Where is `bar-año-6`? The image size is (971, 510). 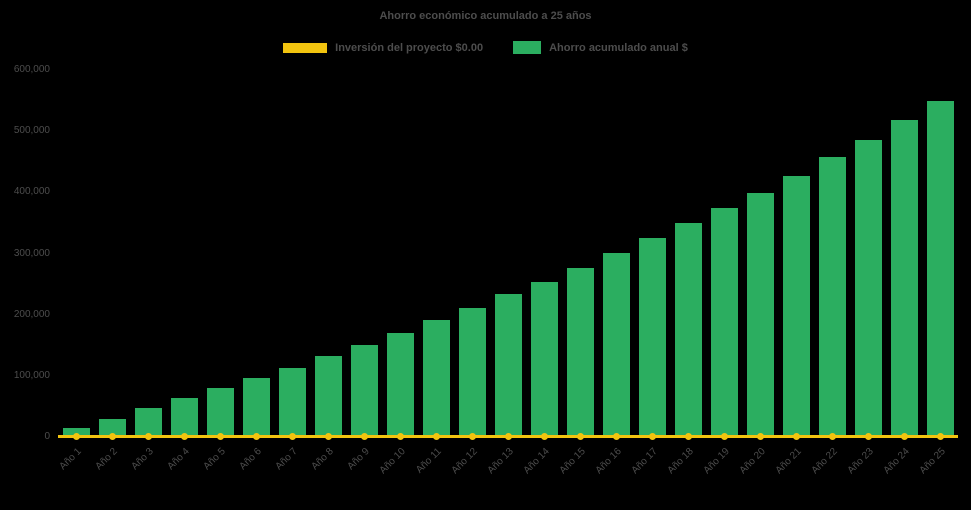 bar-año-6 is located at coordinates (256, 407).